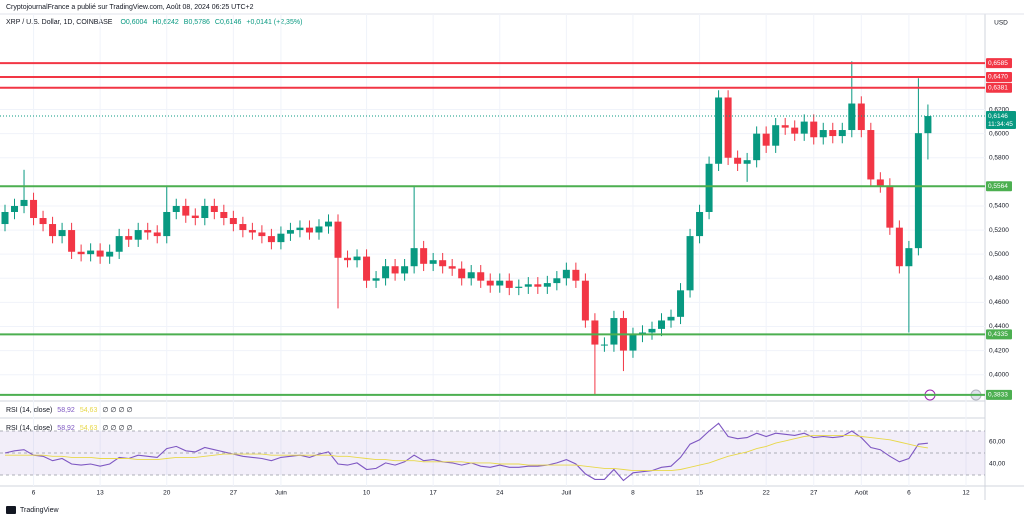 This screenshot has height=520, width=1024. What do you see at coordinates (1001, 23) in the screenshot?
I see `currency: USD` at bounding box center [1001, 23].